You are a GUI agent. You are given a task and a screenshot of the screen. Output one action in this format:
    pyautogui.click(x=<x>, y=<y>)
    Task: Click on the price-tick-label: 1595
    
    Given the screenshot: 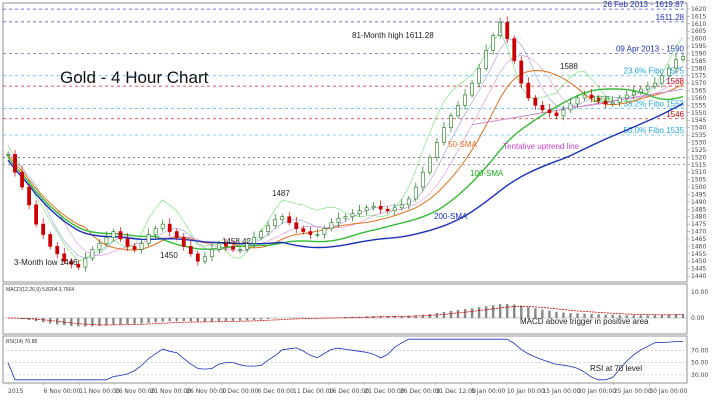 What is the action you would take?
    pyautogui.click(x=698, y=46)
    